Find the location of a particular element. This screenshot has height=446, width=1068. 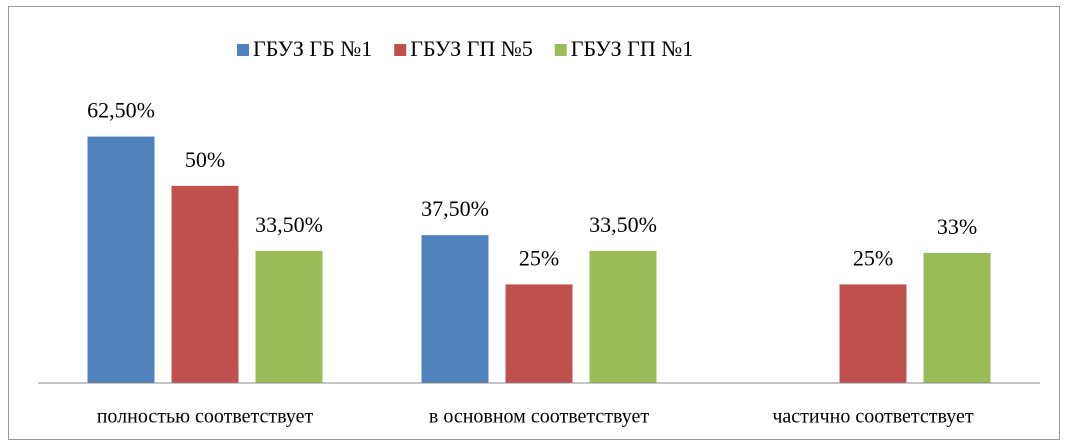

x-tick-label: в основном соответствует is located at coordinates (539, 417).